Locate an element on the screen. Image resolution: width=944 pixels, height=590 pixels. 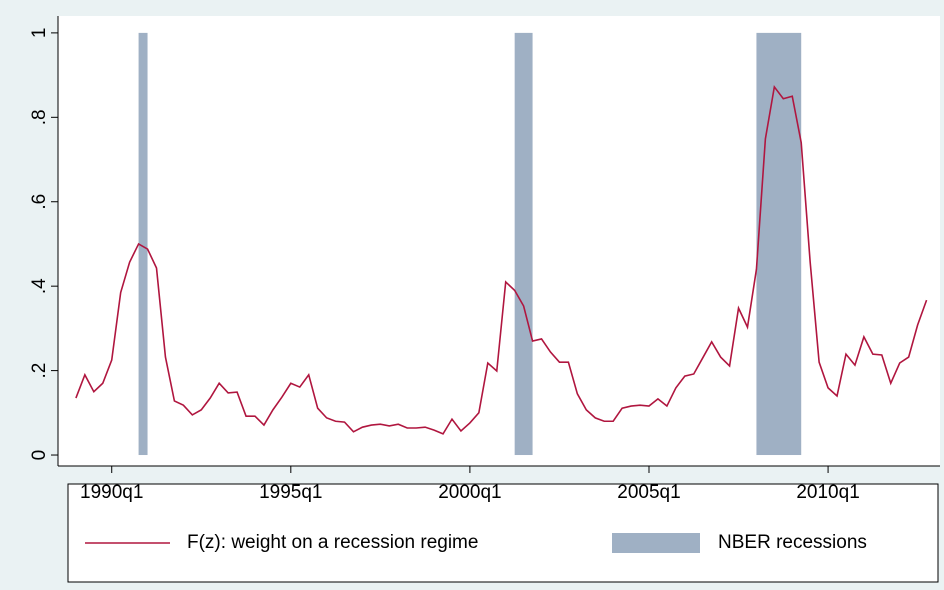
legend-swatch is located at coordinates (656, 543).